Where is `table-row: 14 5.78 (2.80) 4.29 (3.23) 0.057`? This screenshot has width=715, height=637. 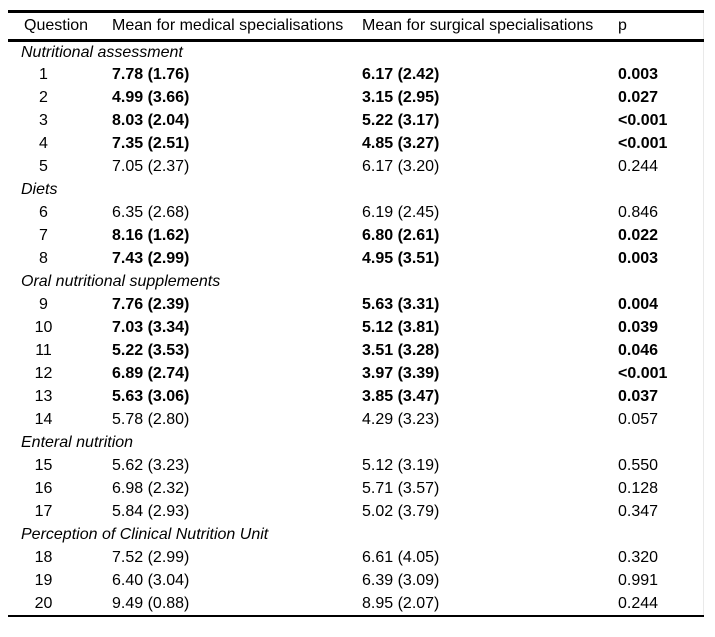
table-row: 14 5.78 (2.80) 4.29 (3.23) 0.057 is located at coordinates (355, 420).